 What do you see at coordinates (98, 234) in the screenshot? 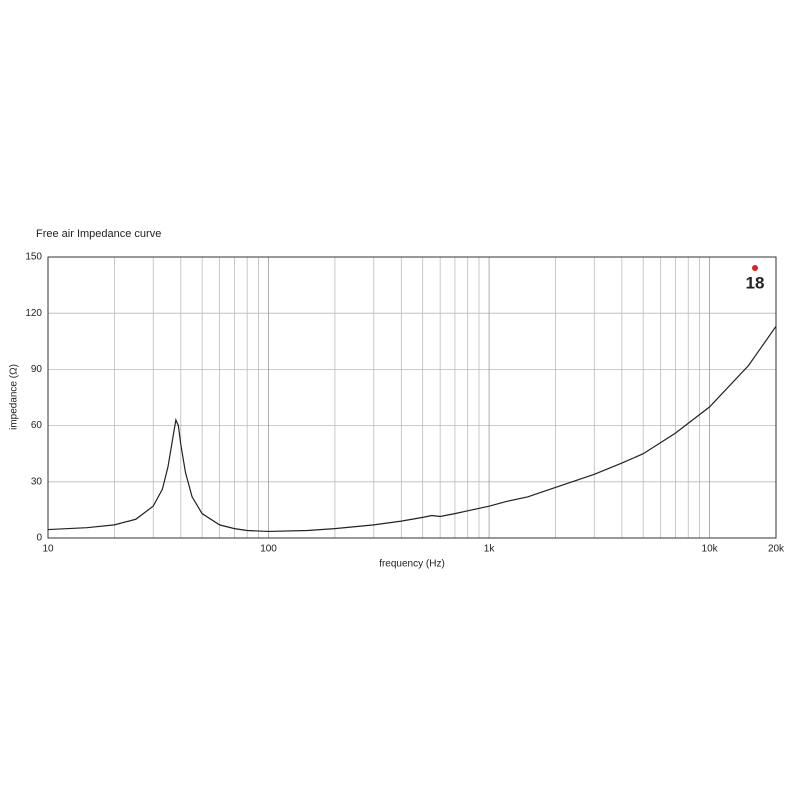
I see `chart-title: Free air Impedance curve` at bounding box center [98, 234].